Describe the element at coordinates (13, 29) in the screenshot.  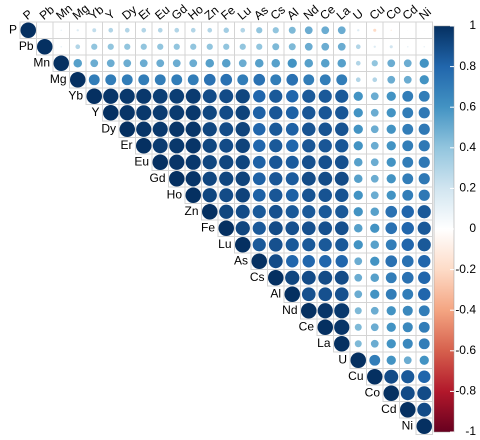
I see `row-label: P` at that location.